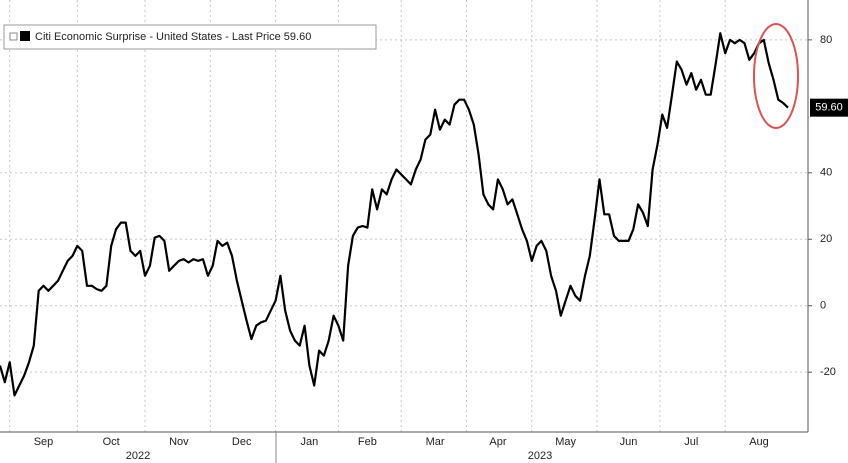 This screenshot has height=463, width=848. I want to click on legend-swatch, so click(25, 36).